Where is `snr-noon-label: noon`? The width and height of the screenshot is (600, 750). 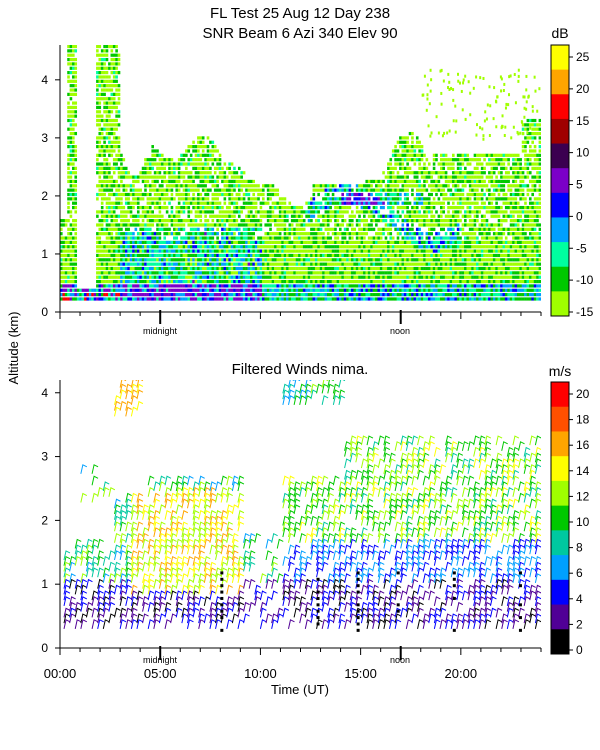 snr-noon-label: noon is located at coordinates (400, 331).